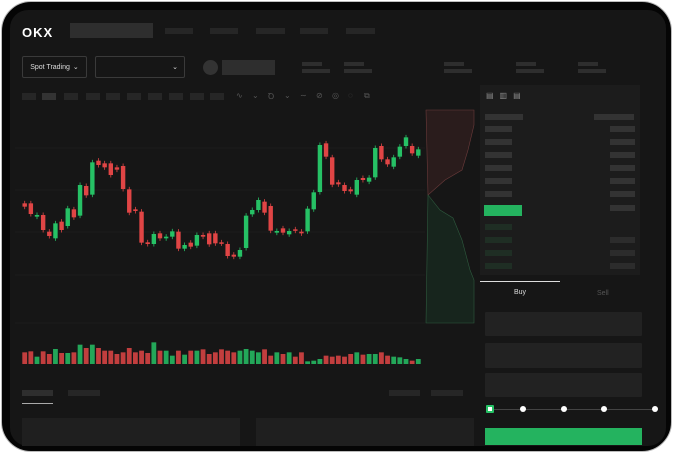 The image size is (673, 453). Describe the element at coordinates (303, 95) in the screenshot. I see `drawing-tool-icon: ∼` at that location.